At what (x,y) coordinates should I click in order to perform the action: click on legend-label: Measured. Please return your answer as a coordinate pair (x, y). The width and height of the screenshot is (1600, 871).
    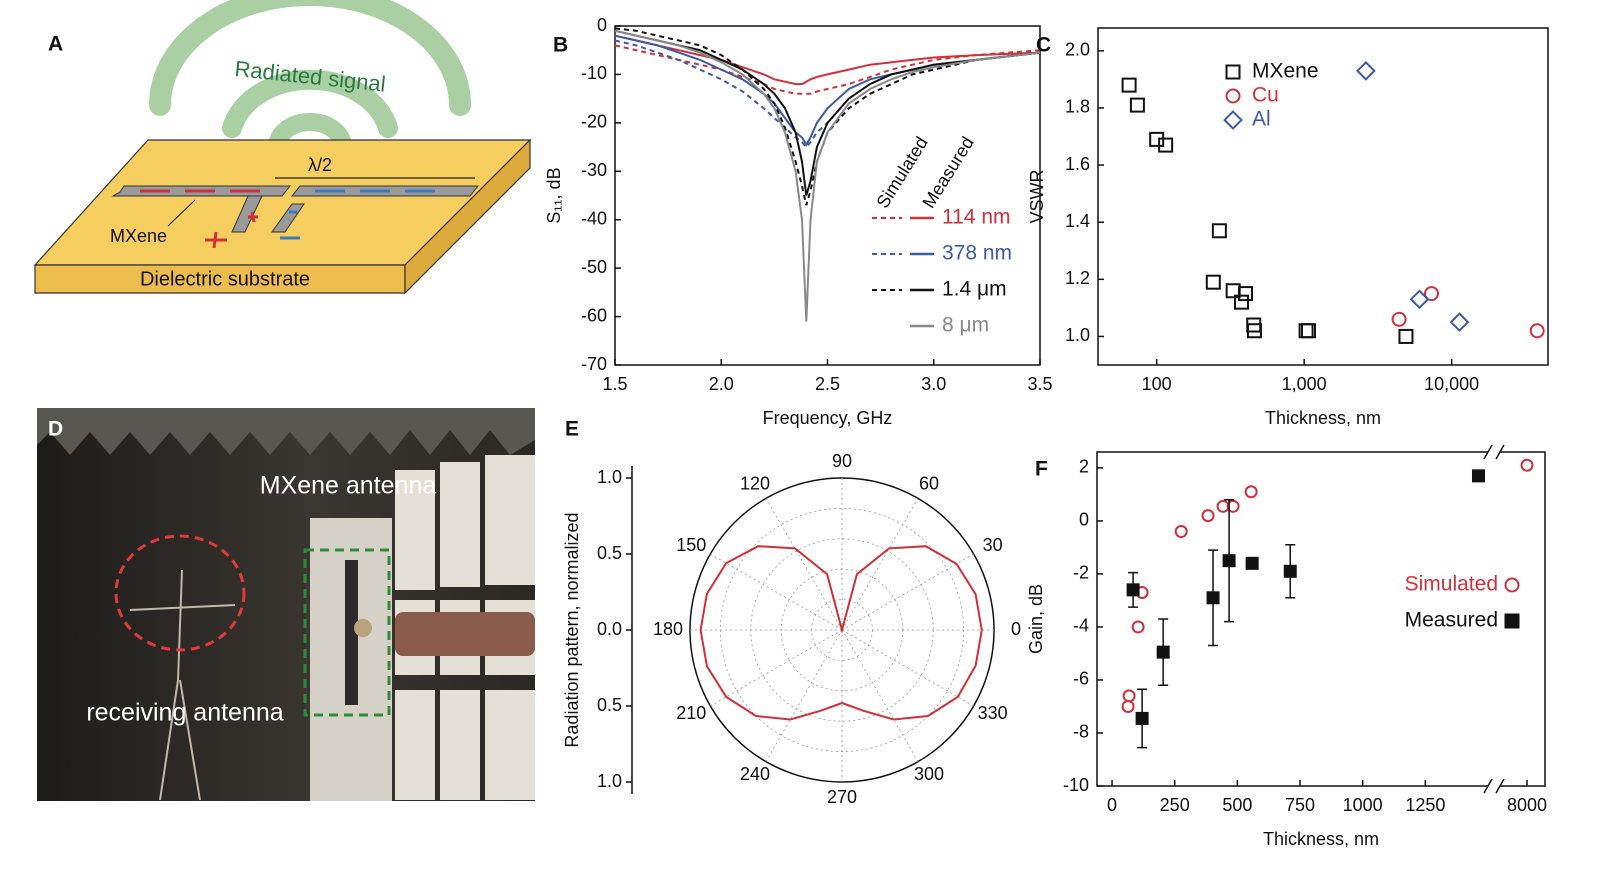
    Looking at the image, I should click on (1451, 620).